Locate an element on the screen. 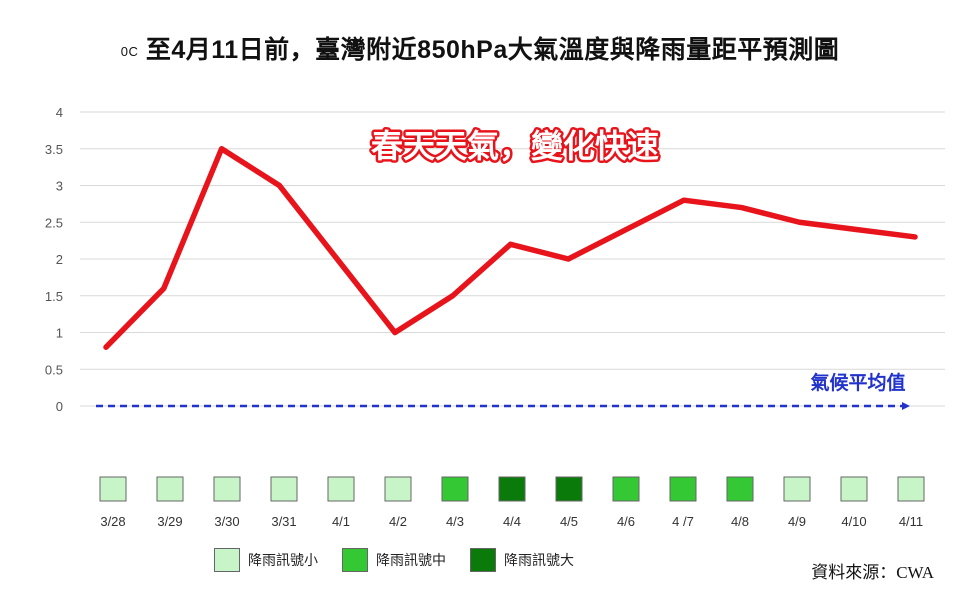  x-tick-label: 3/29 is located at coordinates (169, 521).